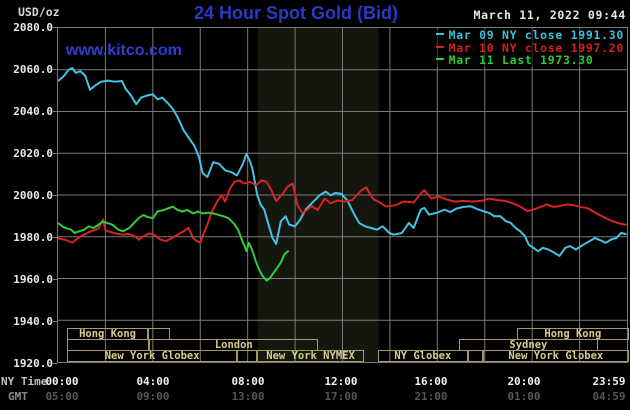 This screenshot has width=630, height=410. I want to click on legend-label-mar10: Mar 10 NY close 1997.20, so click(536, 47).